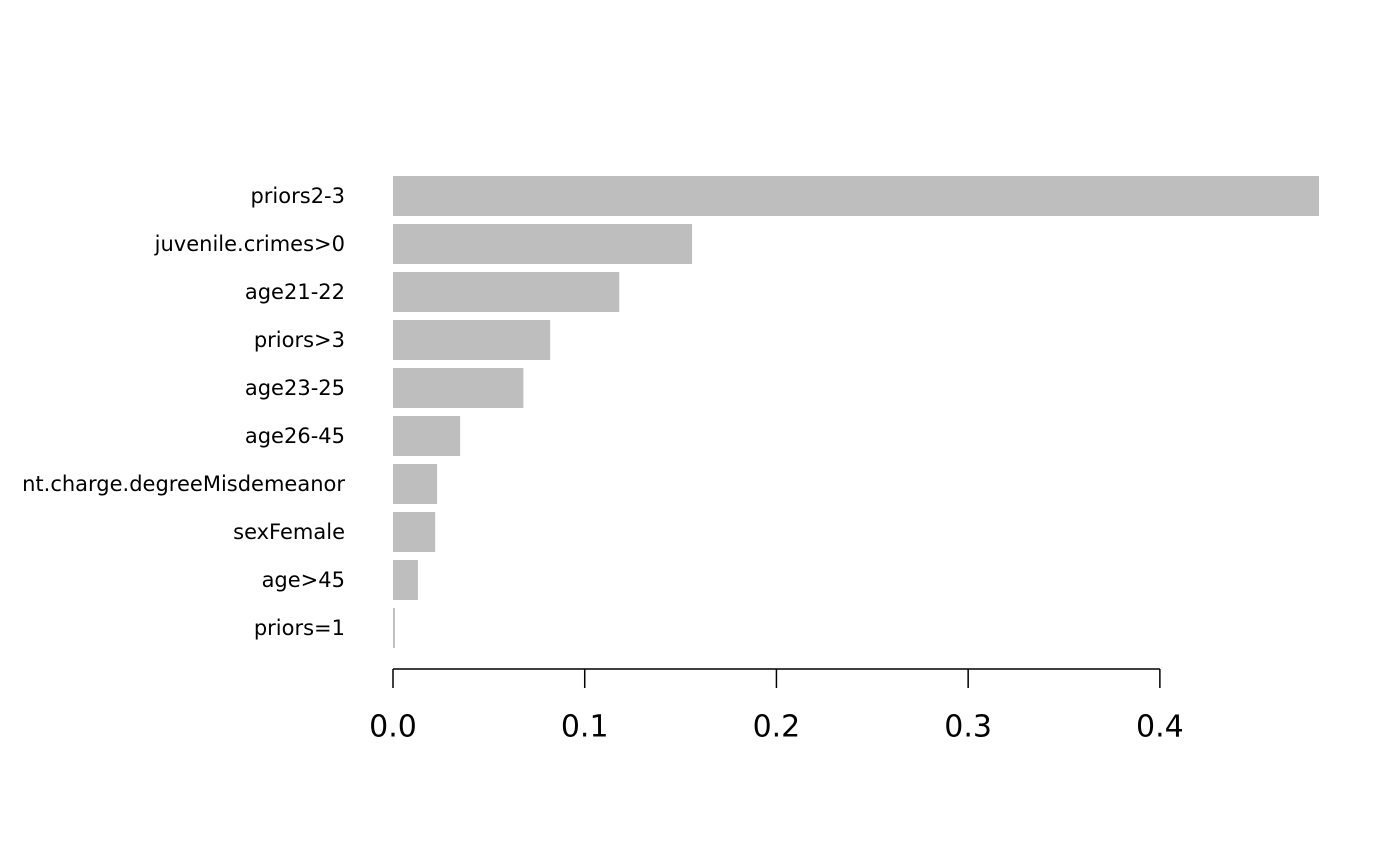 The height and width of the screenshot is (865, 1400). Describe the element at coordinates (295, 436) in the screenshot. I see `y-tick-label: age26-45` at that location.